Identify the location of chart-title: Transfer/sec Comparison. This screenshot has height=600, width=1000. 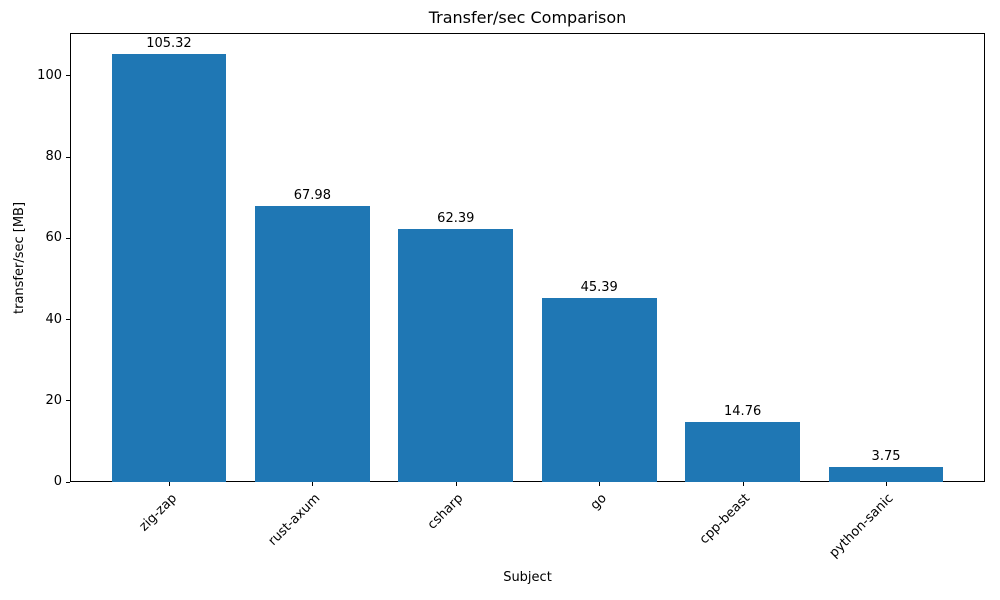
(527, 17).